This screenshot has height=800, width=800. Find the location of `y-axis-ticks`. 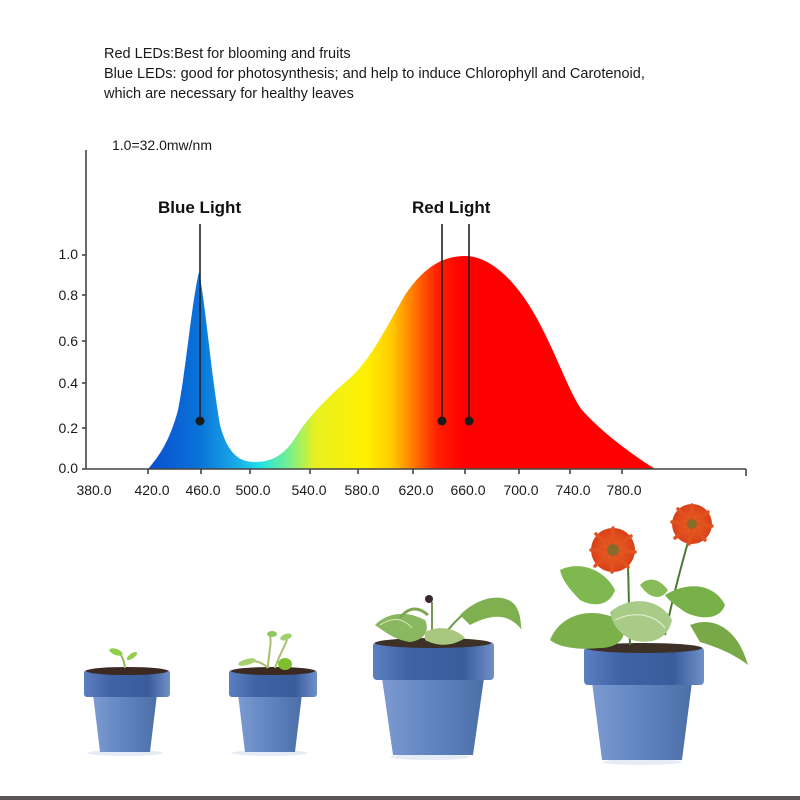

y-axis-ticks is located at coordinates (84, 362).